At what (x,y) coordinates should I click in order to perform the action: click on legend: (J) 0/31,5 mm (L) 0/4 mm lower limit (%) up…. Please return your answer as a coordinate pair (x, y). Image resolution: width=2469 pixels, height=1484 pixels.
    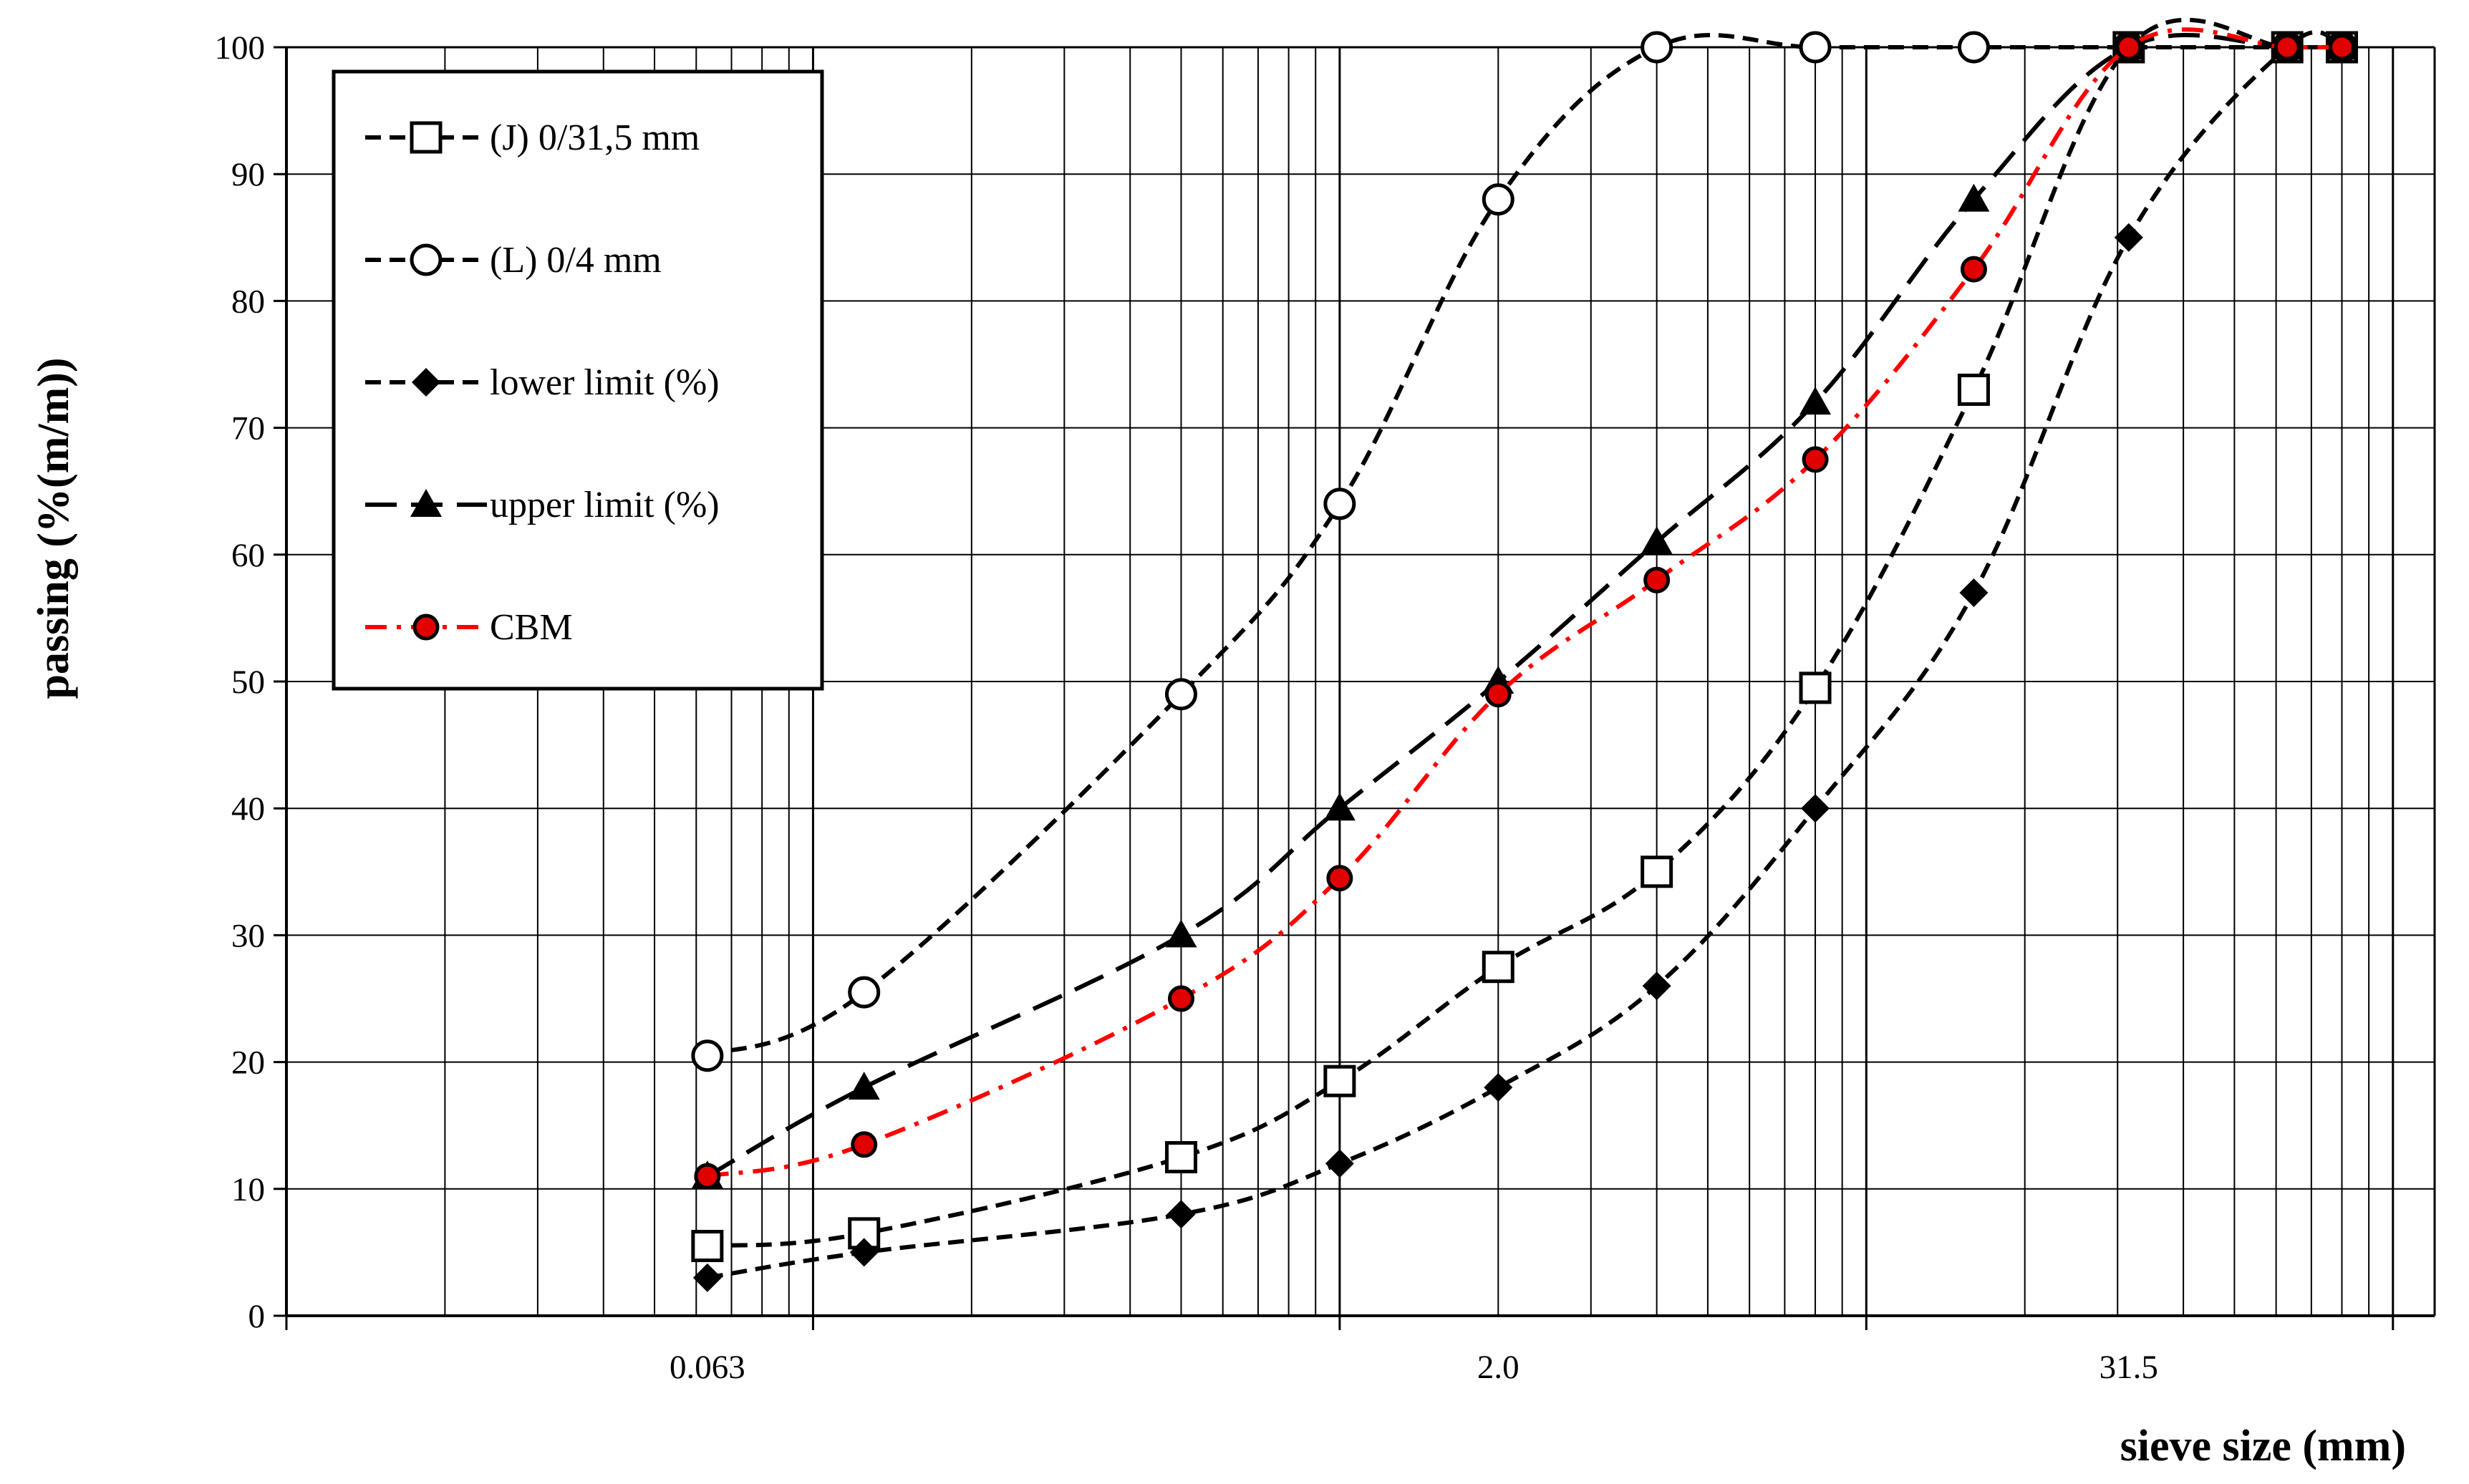
    Looking at the image, I should click on (578, 380).